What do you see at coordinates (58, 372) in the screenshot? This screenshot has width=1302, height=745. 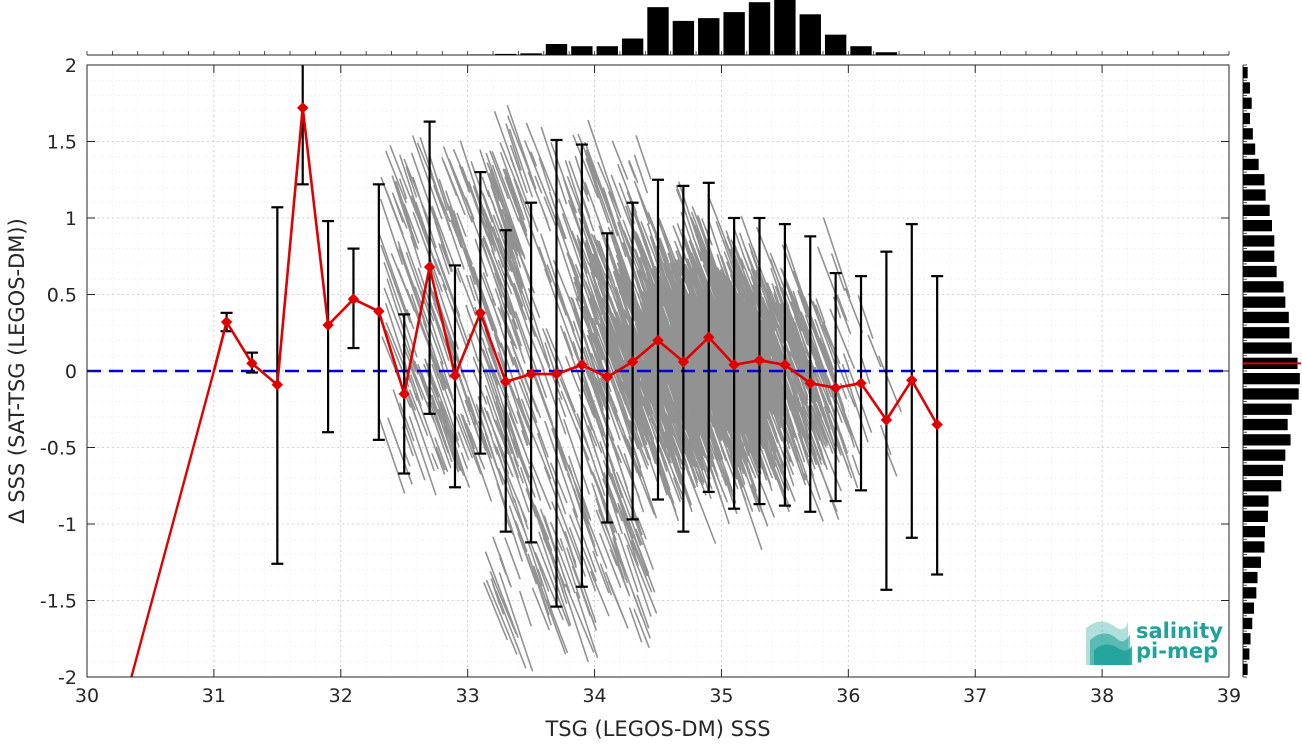 I see `y-tick-labels: -2 -1.5 -1 -0.5 0 0.5 1 1.5 2` at bounding box center [58, 372].